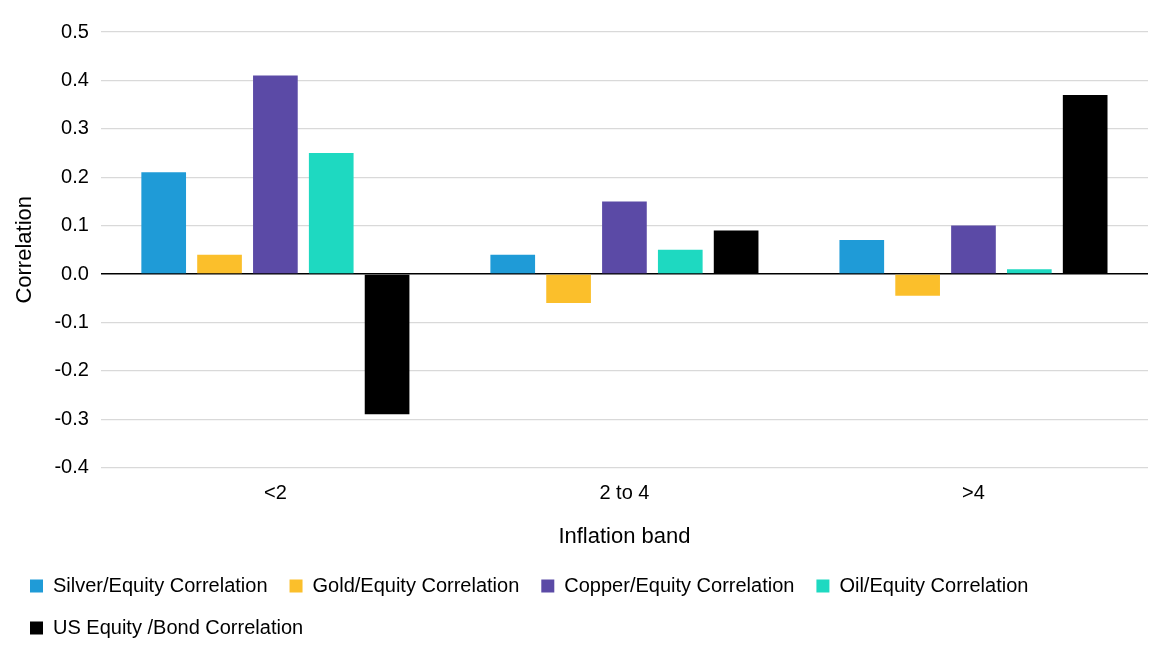 The width and height of the screenshot is (1170, 655). I want to click on x-axis-title: Inflation band, so click(624, 535).